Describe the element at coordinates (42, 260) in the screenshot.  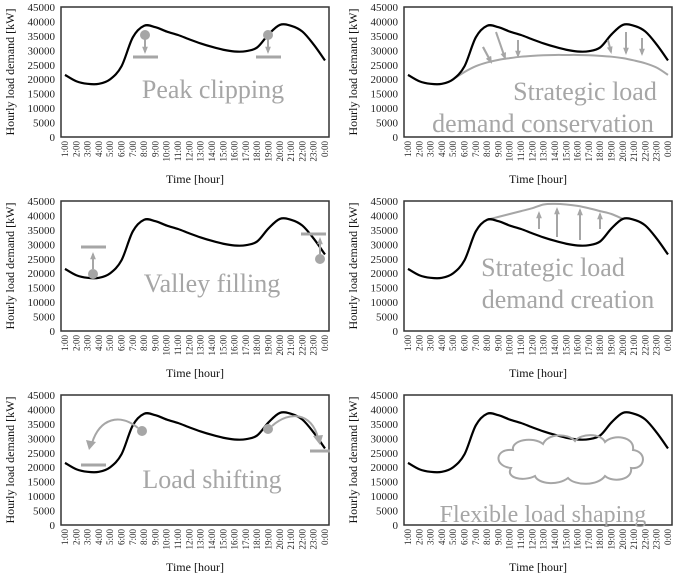
I see `y-tick-label: 25000` at that location.